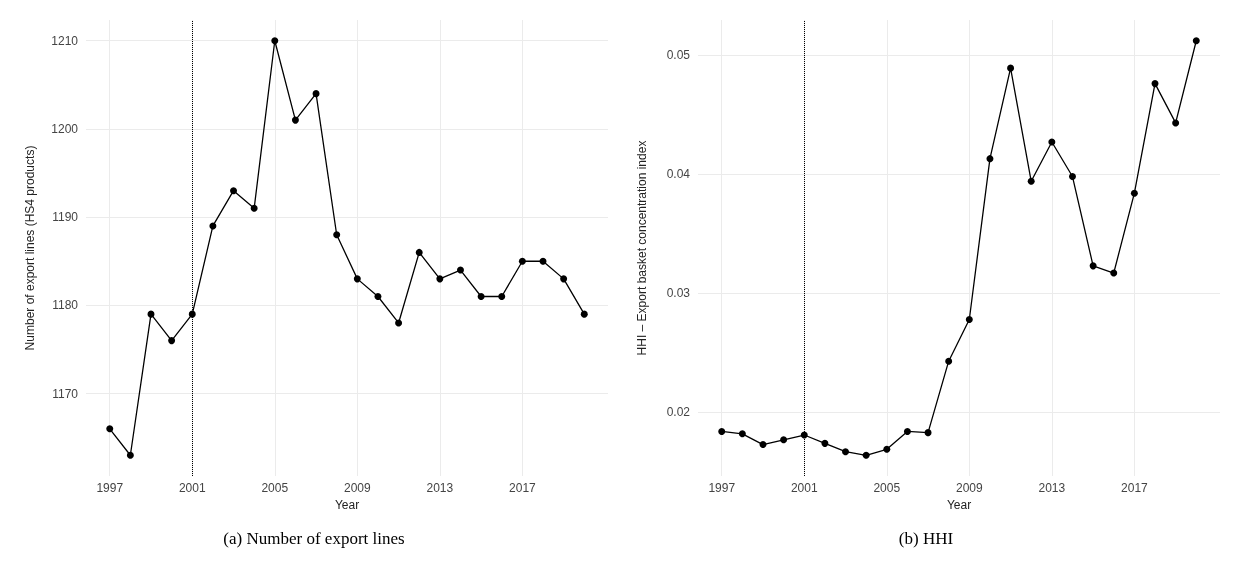 The image size is (1241, 564). I want to click on text: (a) Number of export lines, so click(314, 538).